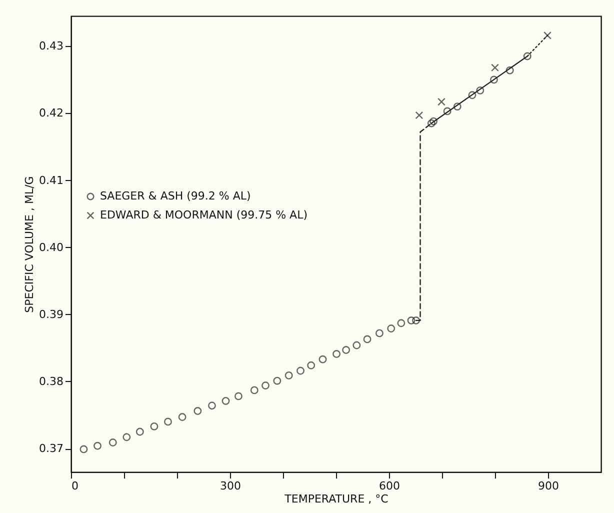 The width and height of the screenshot is (614, 513). I want to click on y-tick-label: 0.39, so click(51, 314).